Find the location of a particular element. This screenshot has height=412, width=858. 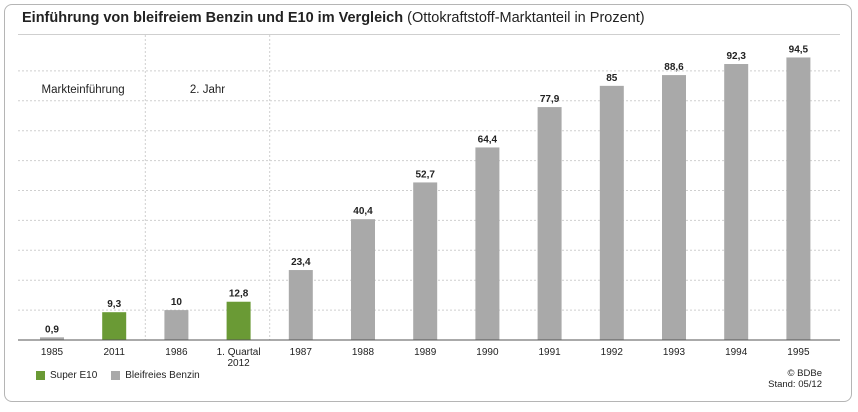

legend-label-super-e10: Super E10 is located at coordinates (74, 375).